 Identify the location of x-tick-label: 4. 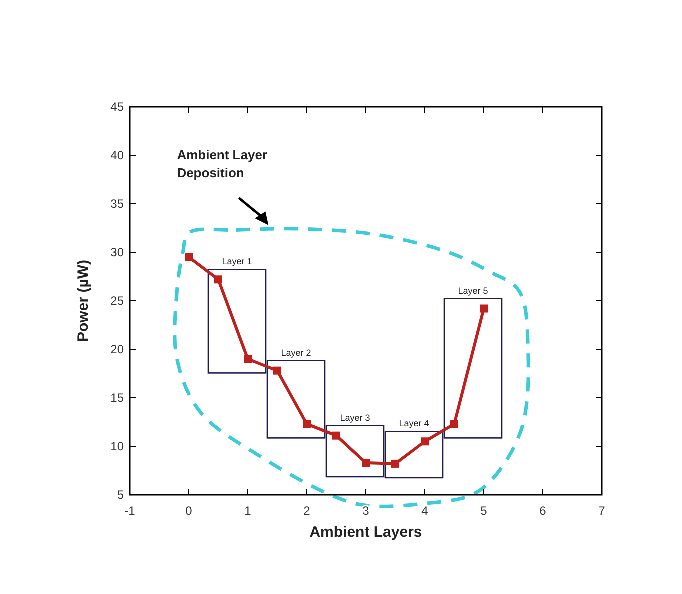
(425, 511).